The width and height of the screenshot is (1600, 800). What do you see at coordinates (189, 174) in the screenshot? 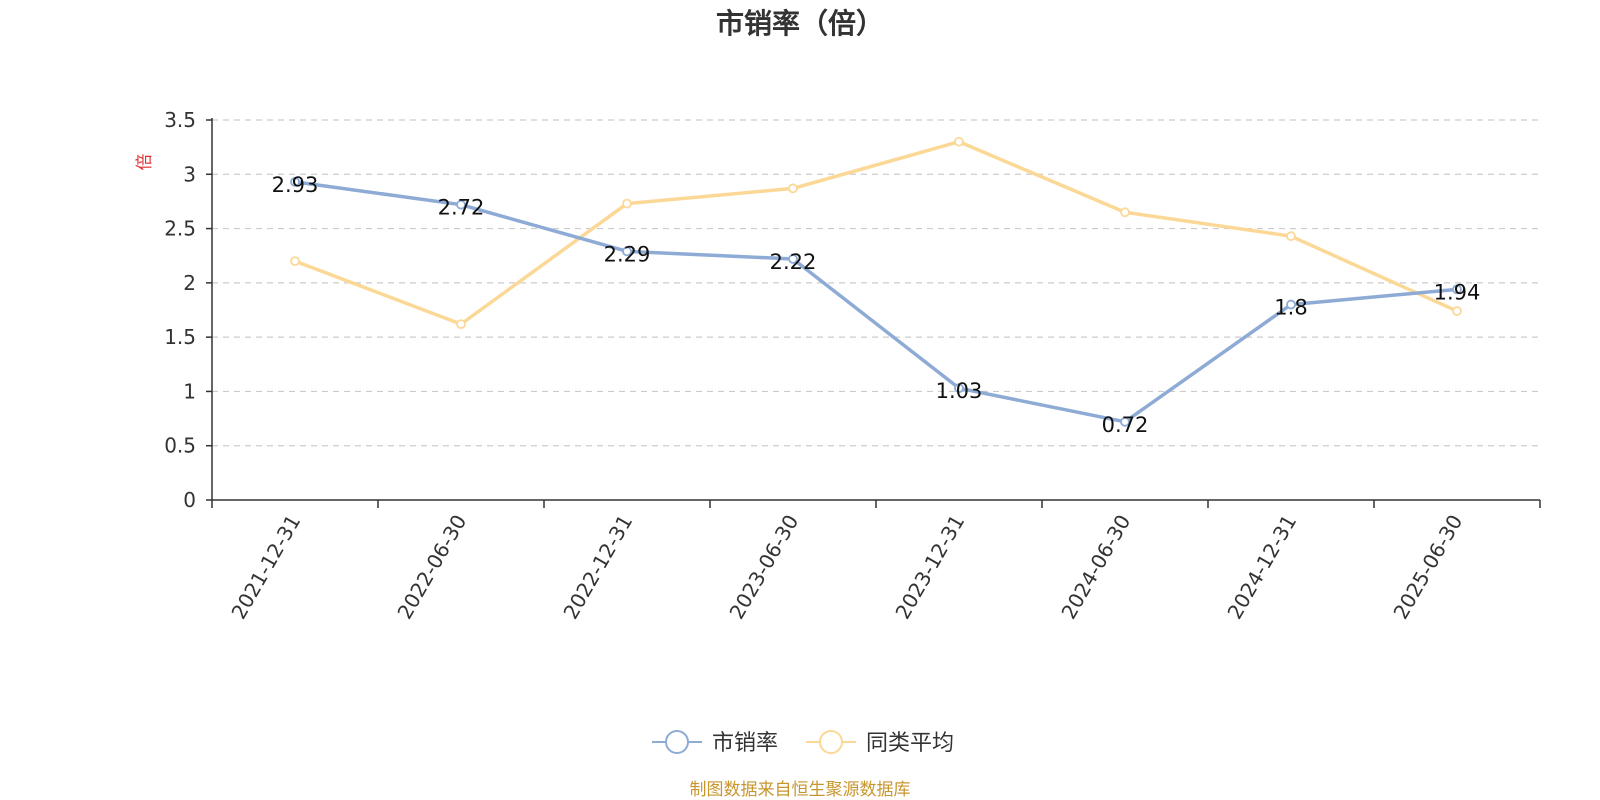
I see `y-tick-label: 3` at bounding box center [189, 174].